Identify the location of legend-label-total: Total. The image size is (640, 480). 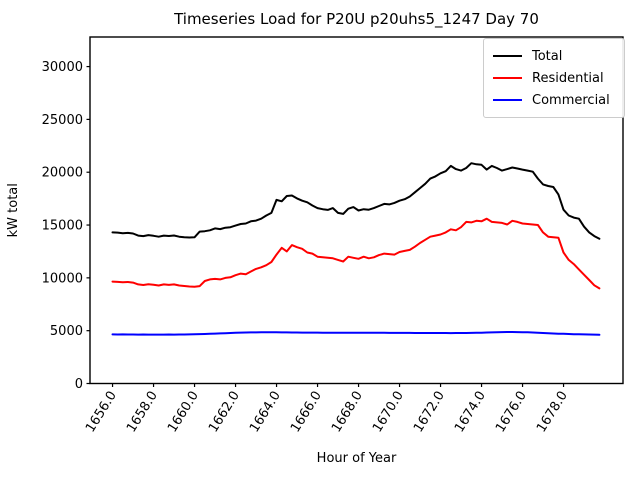
(547, 56).